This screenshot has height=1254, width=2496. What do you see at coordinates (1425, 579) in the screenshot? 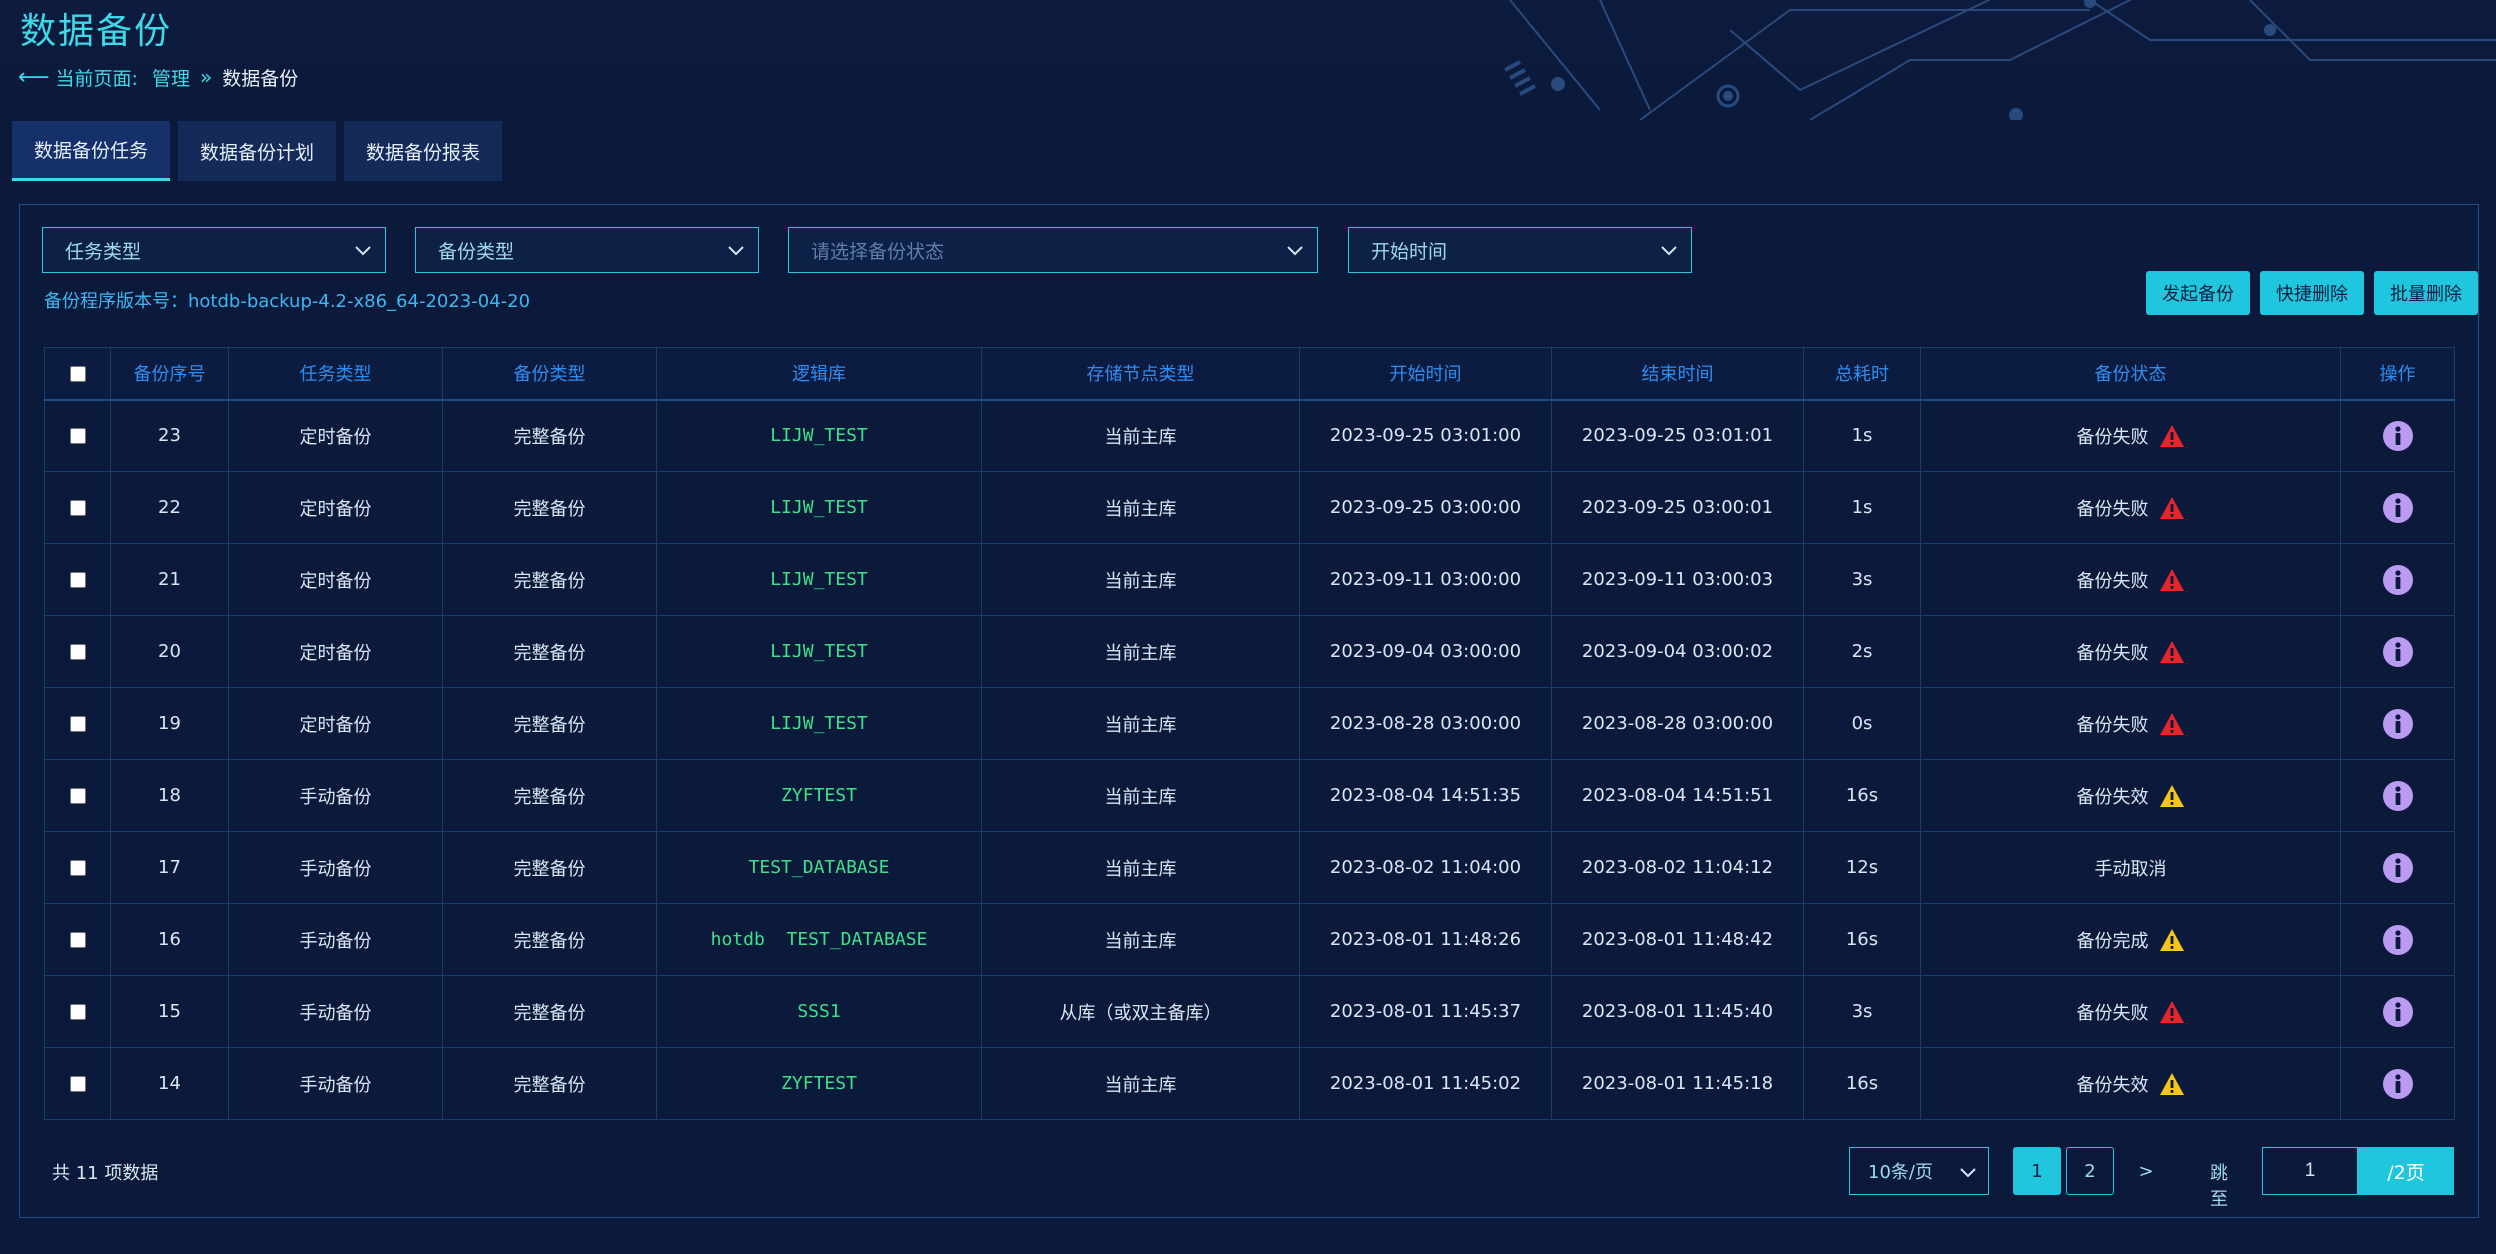
I see `cell-start-time: 2023-09-11 03:00:00` at bounding box center [1425, 579].